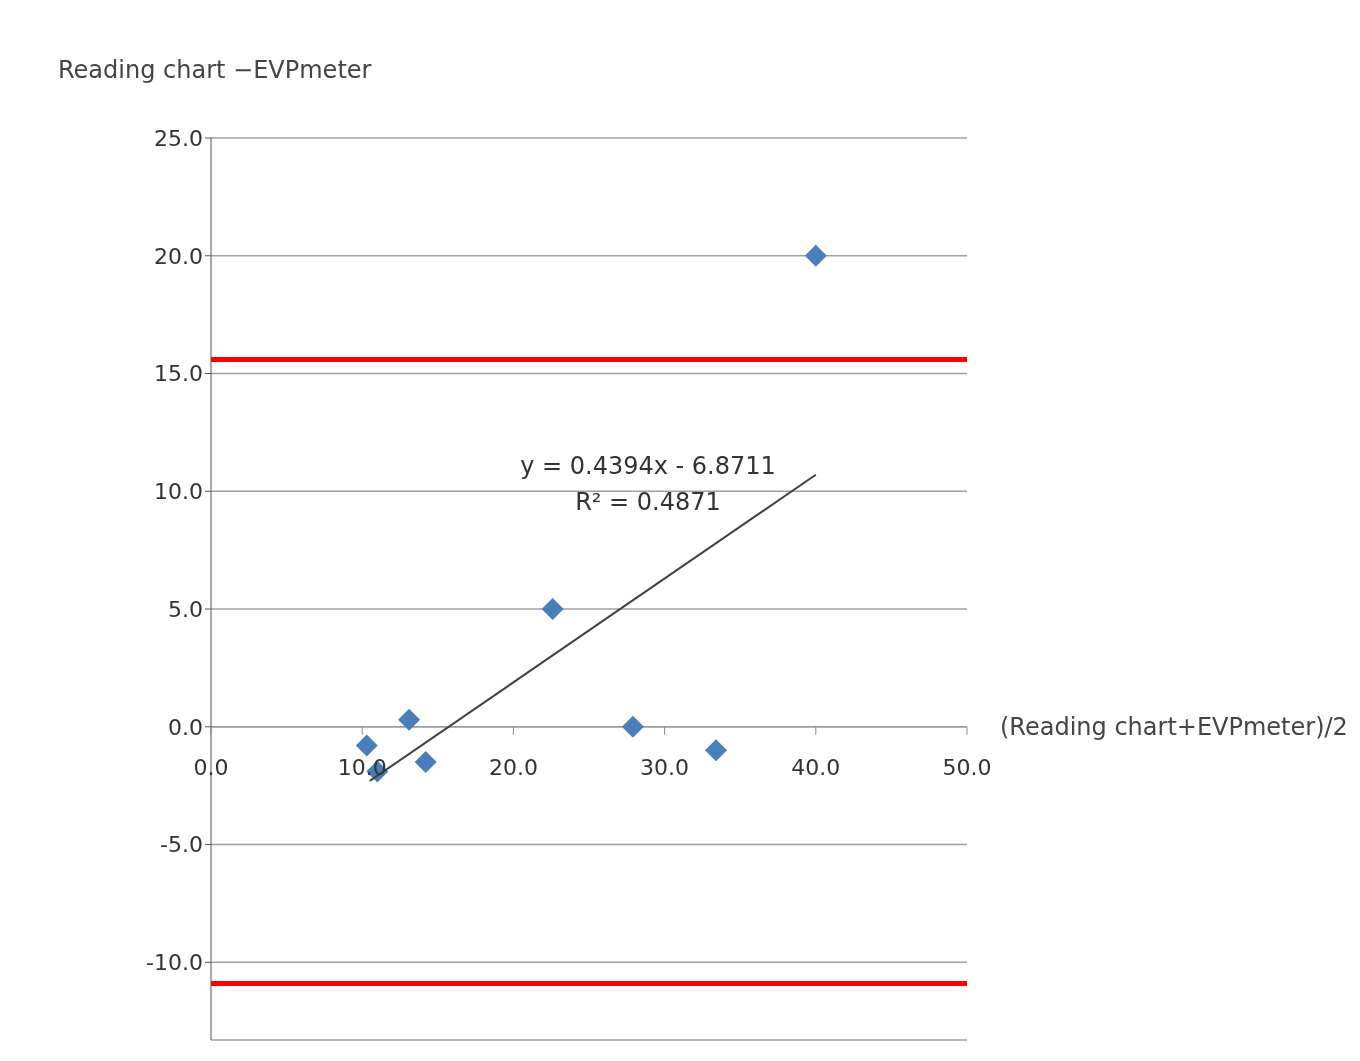 The height and width of the screenshot is (1061, 1360). What do you see at coordinates (185, 609) in the screenshot?
I see `y-tick-label: 5.0` at bounding box center [185, 609].